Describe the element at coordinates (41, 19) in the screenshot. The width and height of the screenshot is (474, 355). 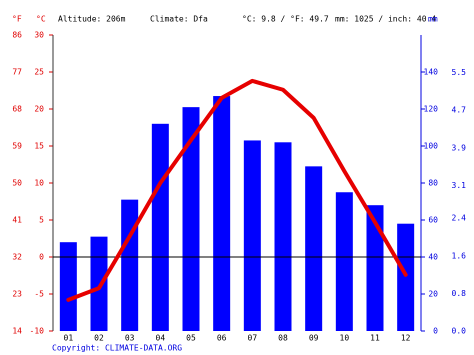
I see `celsius-label: °C` at that location.